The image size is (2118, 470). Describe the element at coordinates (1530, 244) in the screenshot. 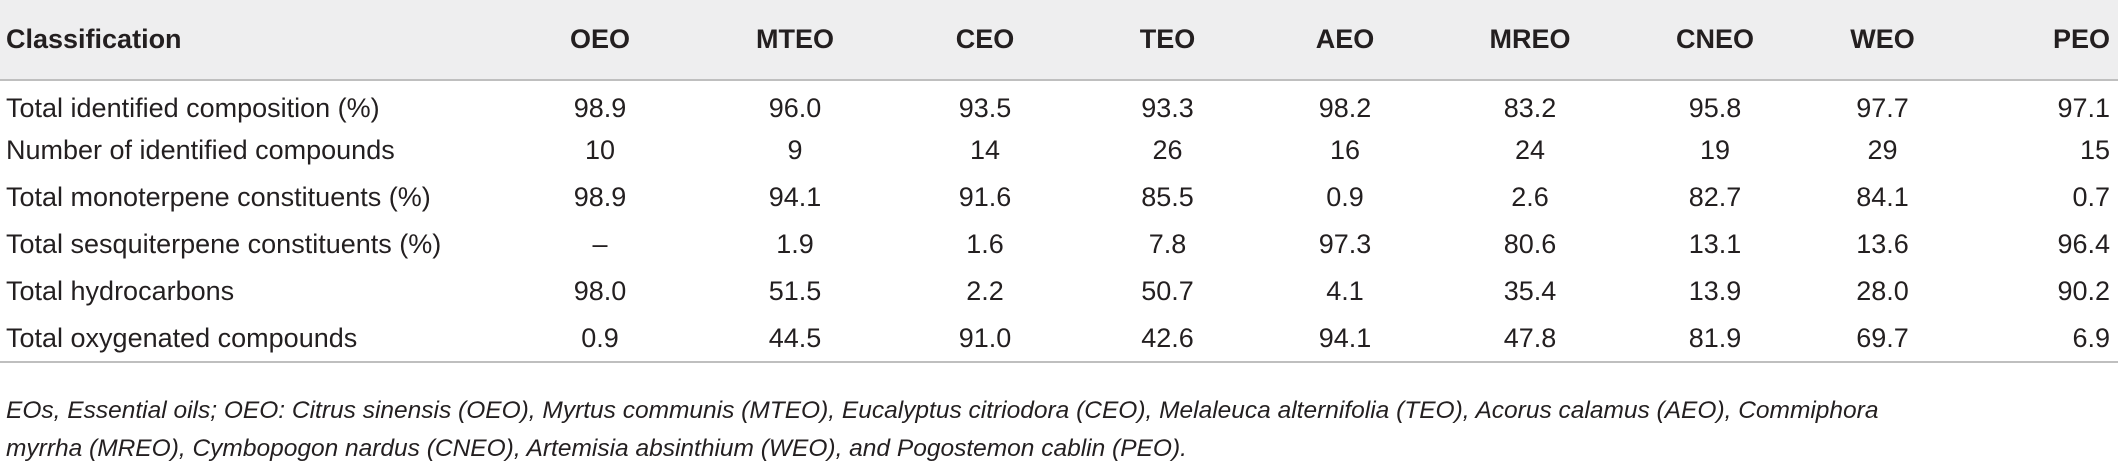

I see `table-cell: 80.6` at that location.